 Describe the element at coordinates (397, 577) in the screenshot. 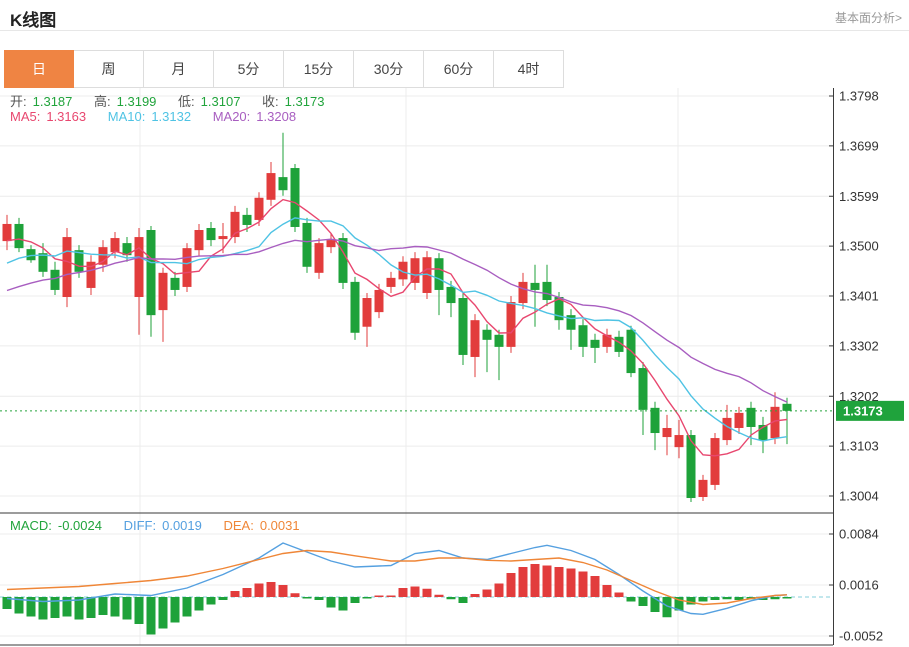

I see `dea-line` at that location.